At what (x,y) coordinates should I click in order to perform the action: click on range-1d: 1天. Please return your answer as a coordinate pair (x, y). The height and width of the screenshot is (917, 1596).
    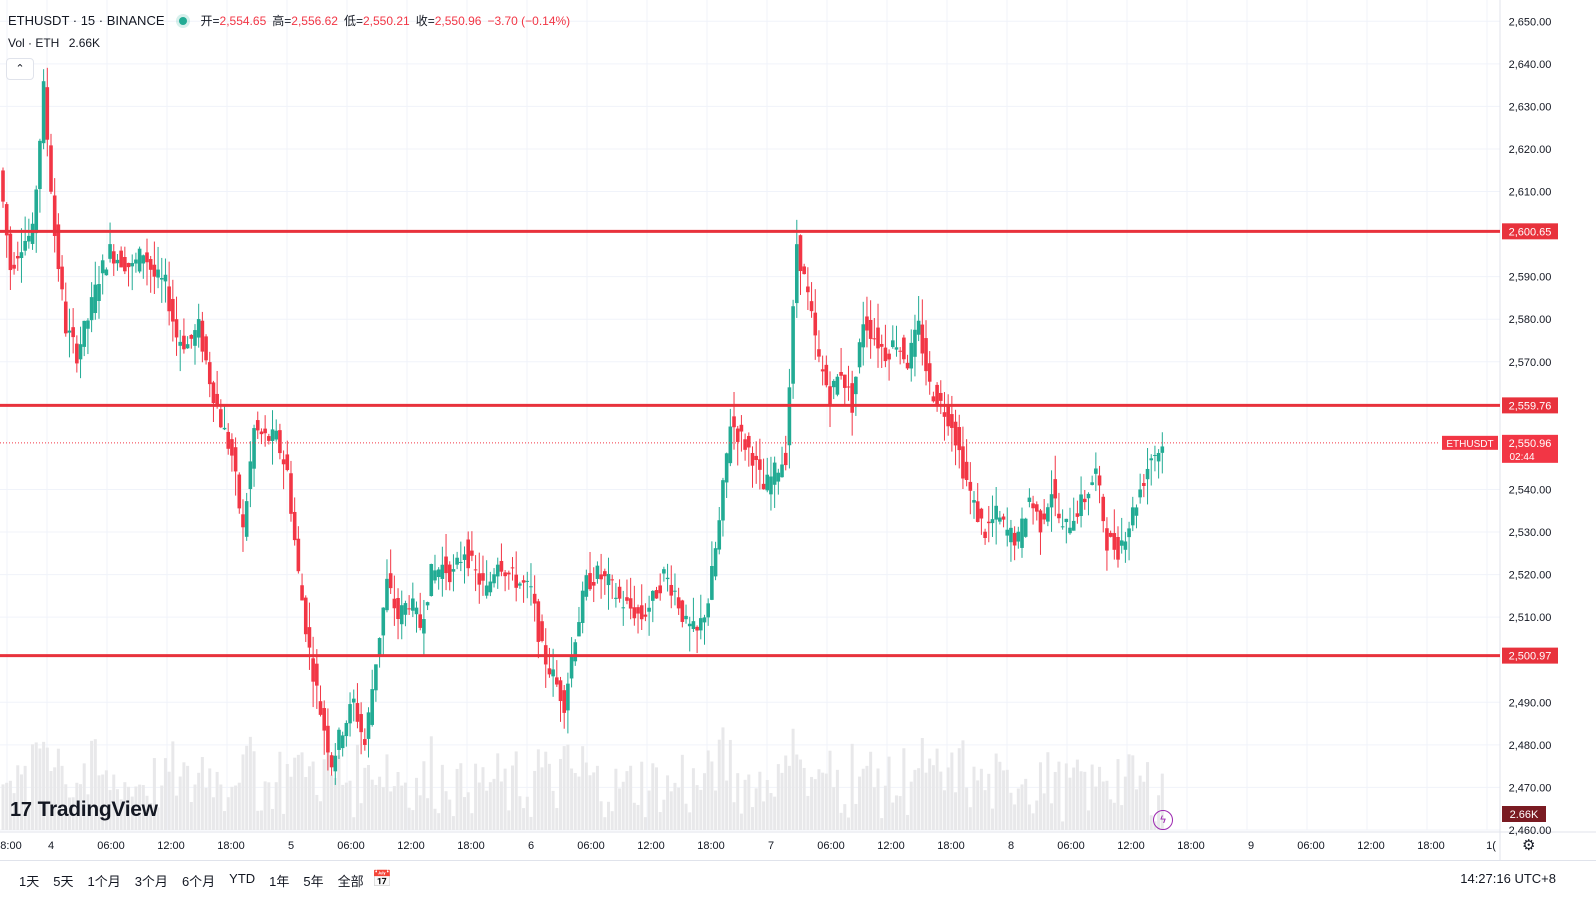
    Looking at the image, I should click on (29, 881).